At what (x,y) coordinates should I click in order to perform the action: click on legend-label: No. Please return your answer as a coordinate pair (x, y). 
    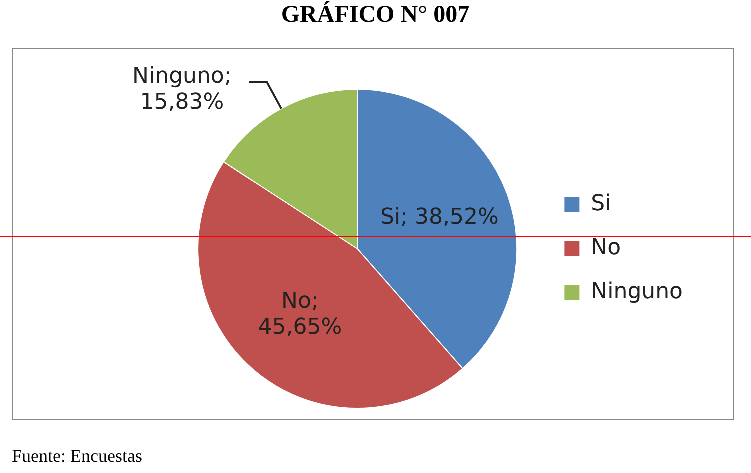
    Looking at the image, I should click on (606, 248).